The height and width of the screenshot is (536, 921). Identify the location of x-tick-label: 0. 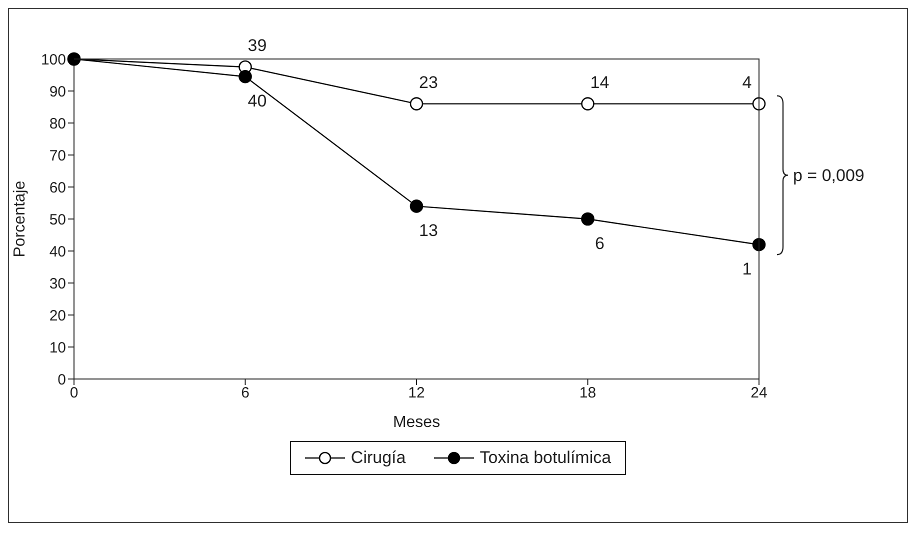
(74, 393).